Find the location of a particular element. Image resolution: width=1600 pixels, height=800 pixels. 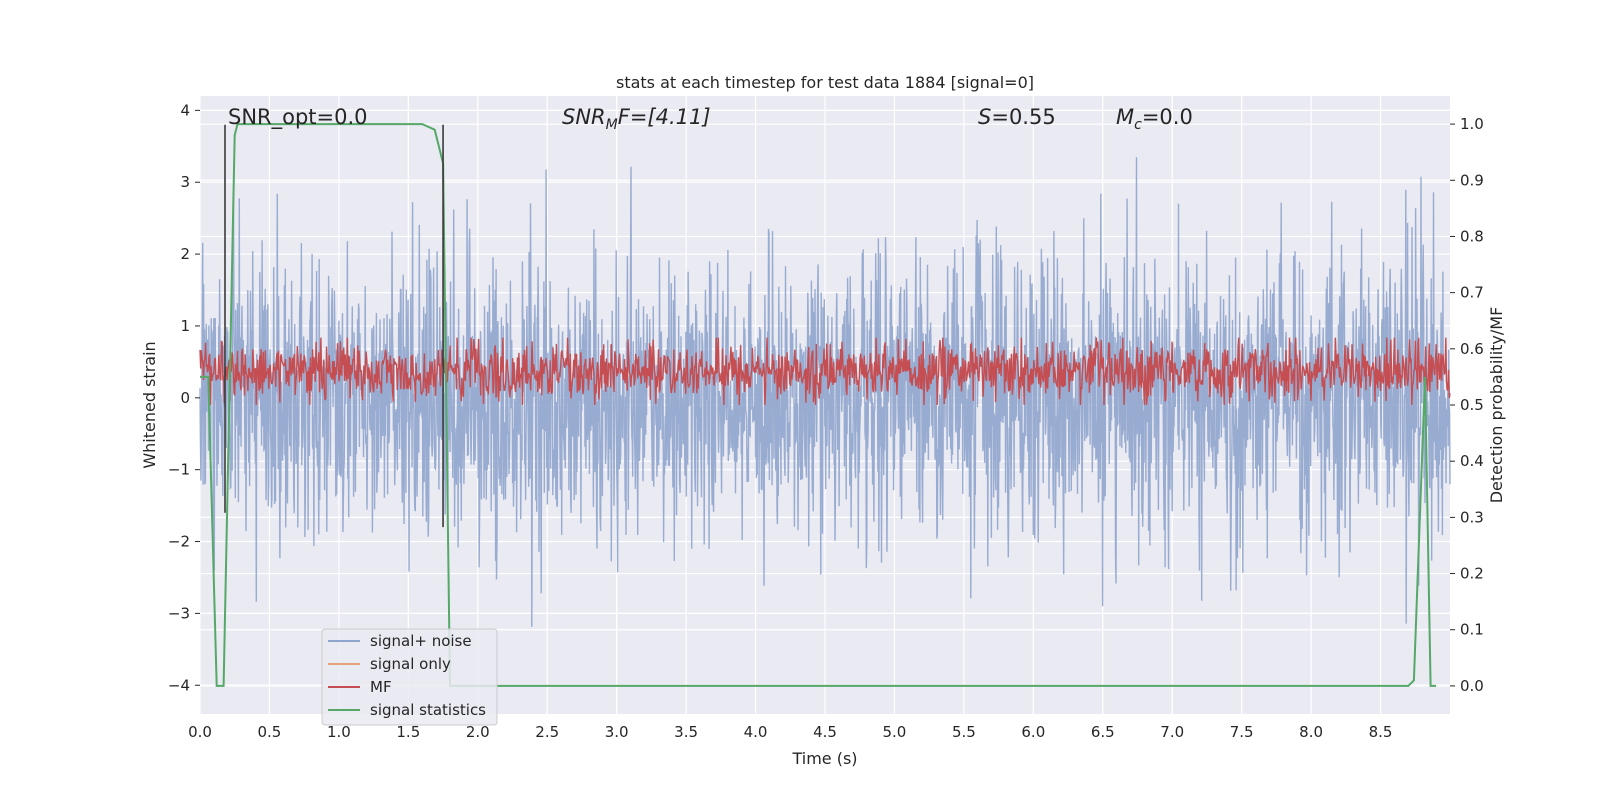

x-tick-label: 4.0 is located at coordinates (756, 732).